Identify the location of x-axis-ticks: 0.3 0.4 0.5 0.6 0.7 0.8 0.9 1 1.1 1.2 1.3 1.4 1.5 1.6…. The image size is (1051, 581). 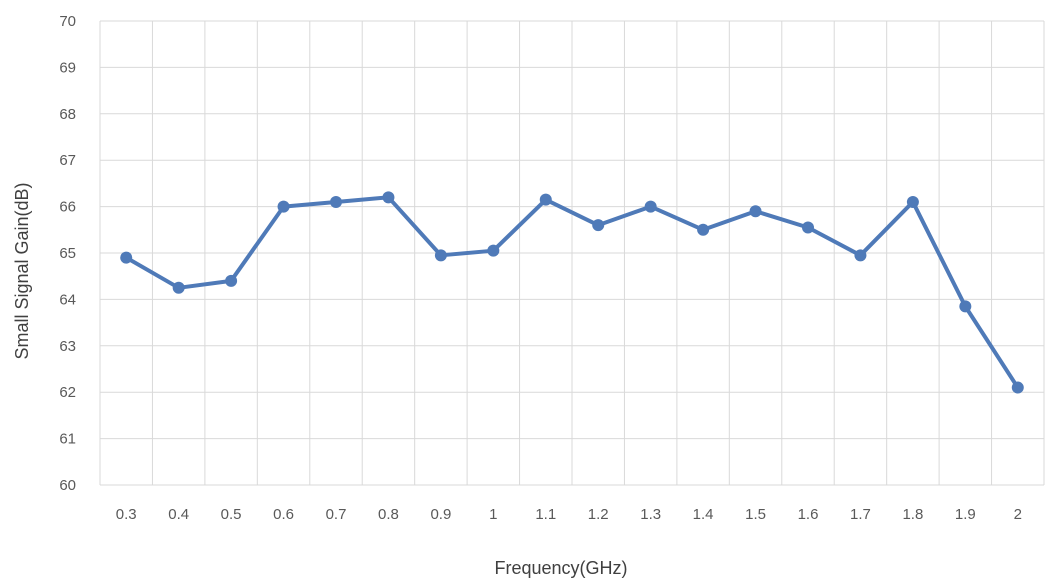
(569, 514).